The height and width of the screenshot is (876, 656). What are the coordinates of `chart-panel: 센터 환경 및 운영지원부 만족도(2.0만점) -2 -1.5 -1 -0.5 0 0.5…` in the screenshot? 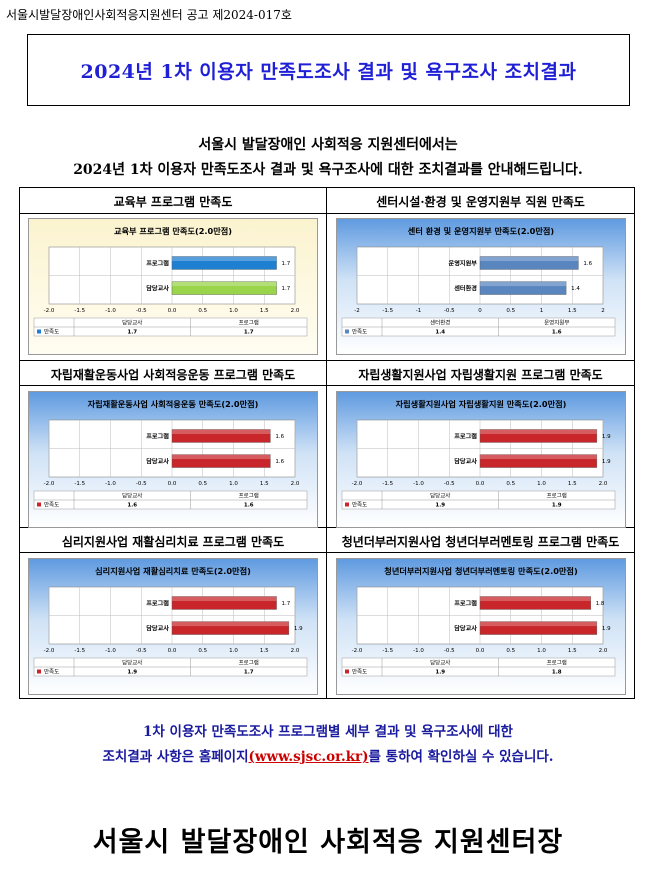 It's located at (480, 286).